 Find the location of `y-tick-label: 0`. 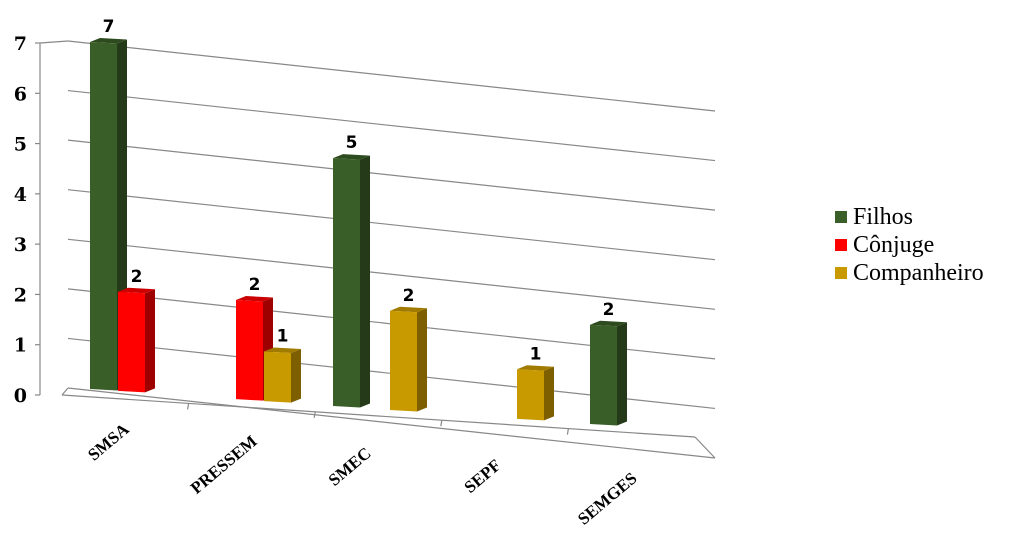

y-tick-label: 0 is located at coordinates (20, 396).